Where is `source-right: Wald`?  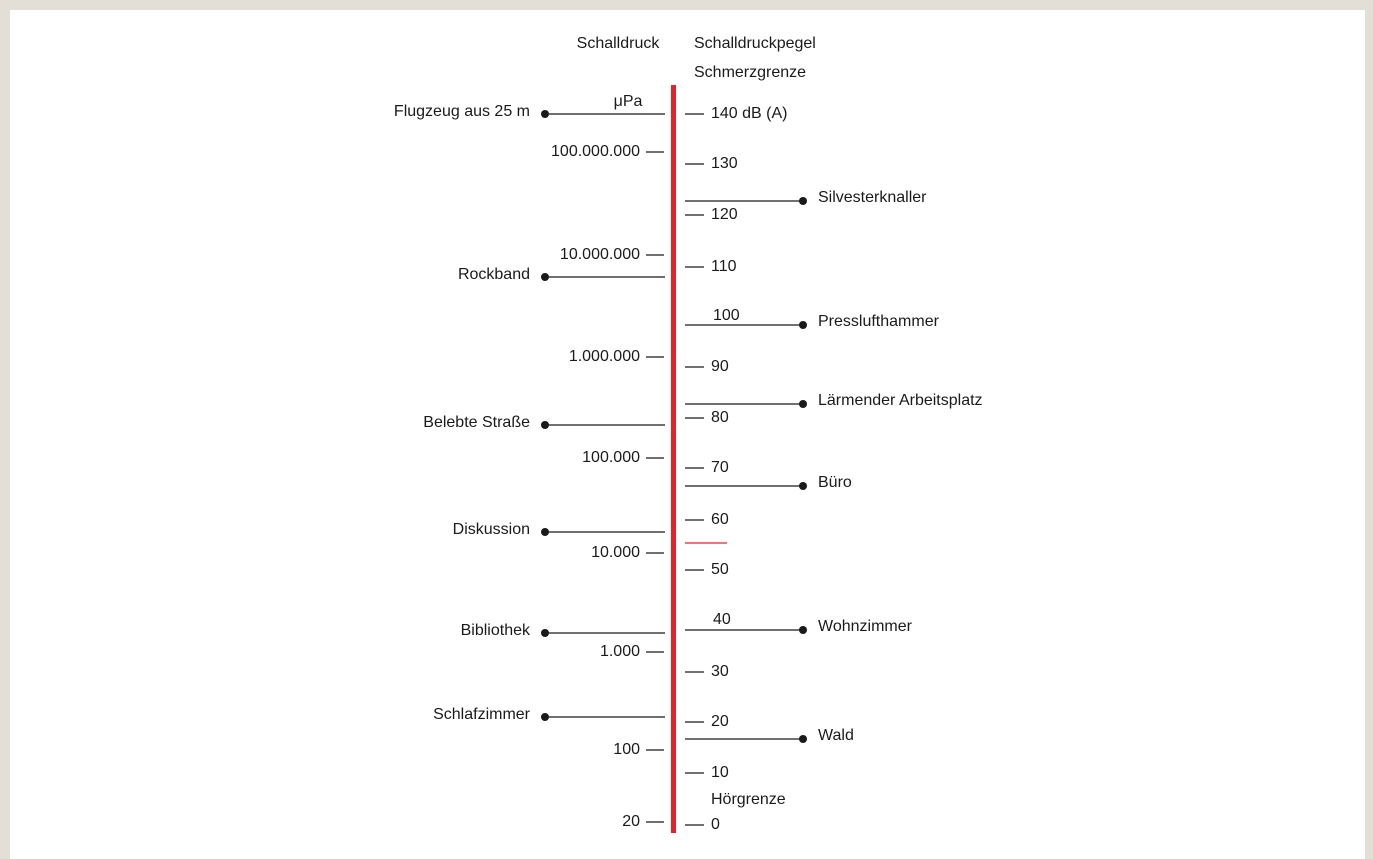
source-right: Wald is located at coordinates (836, 735).